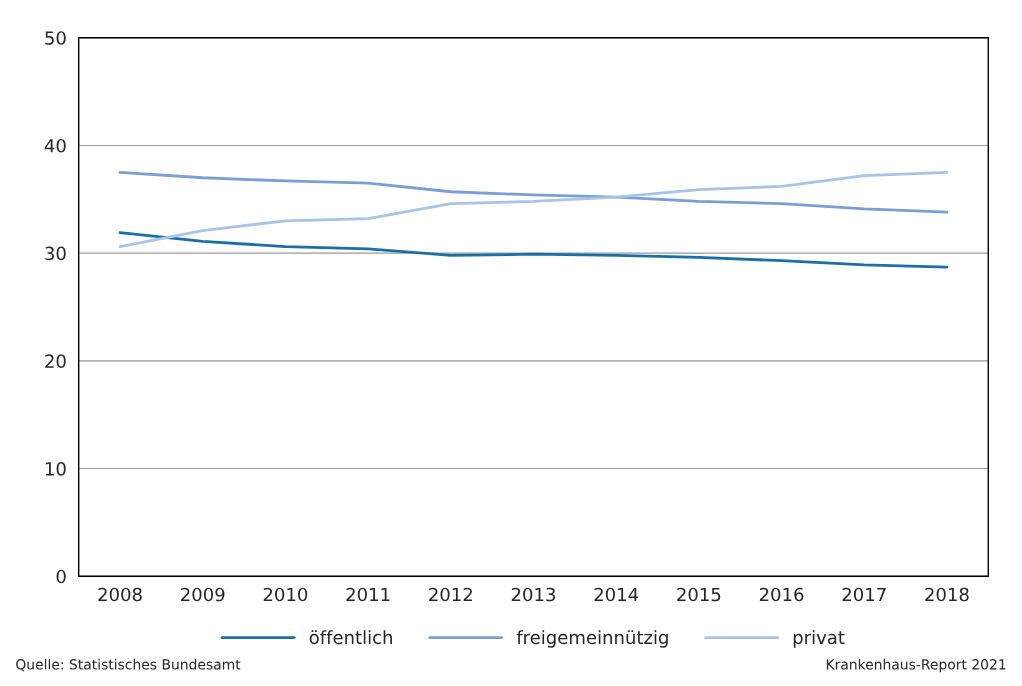 This screenshot has height=686, width=1022. Describe the element at coordinates (450, 594) in the screenshot. I see `x-tick-label: 2012` at that location.